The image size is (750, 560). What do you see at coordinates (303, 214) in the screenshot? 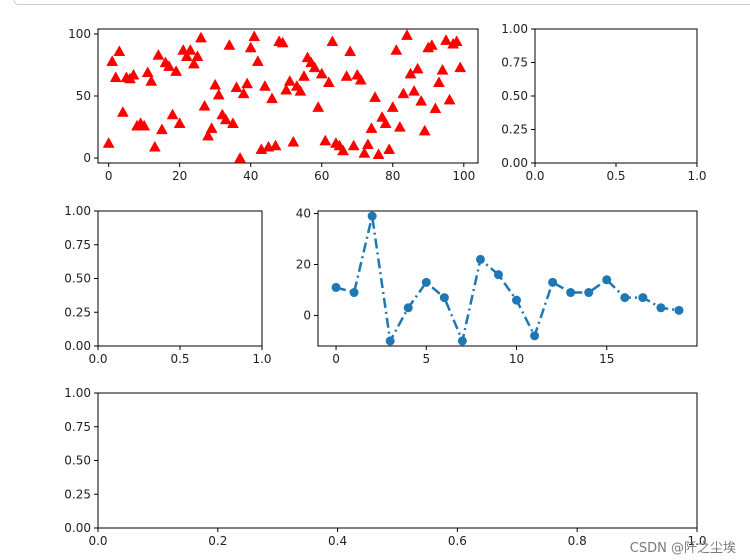
I see `y-tick-label: 40` at bounding box center [303, 214].